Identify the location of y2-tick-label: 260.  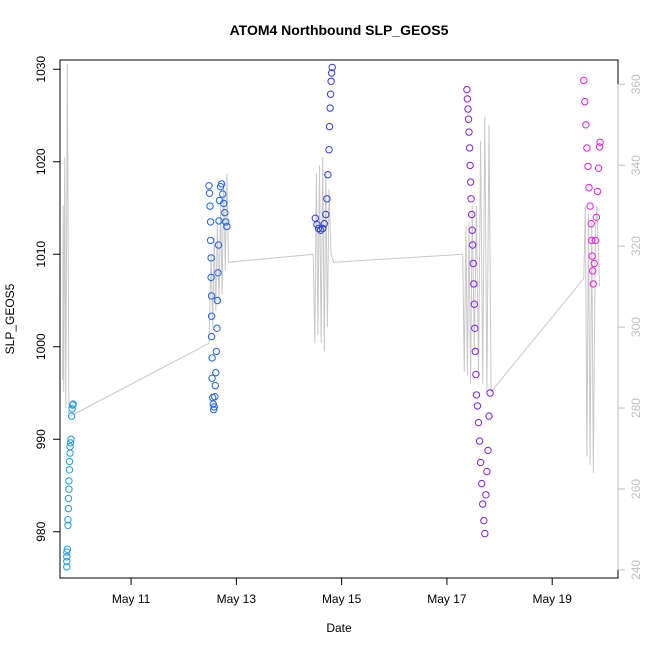
(636, 489).